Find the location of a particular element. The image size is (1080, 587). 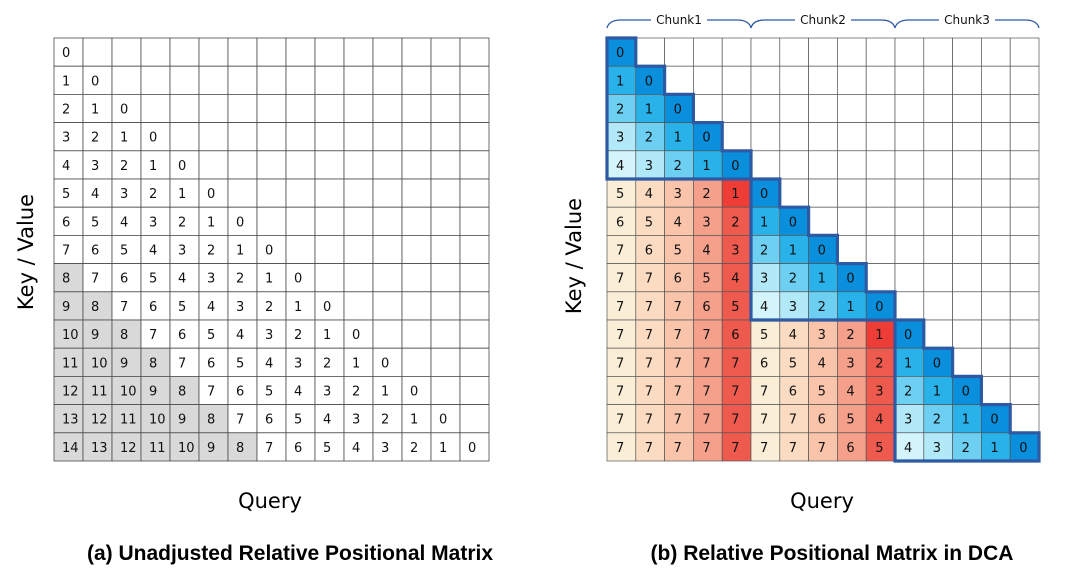

matrix-b-cell-value: 2 is located at coordinates (706, 194).